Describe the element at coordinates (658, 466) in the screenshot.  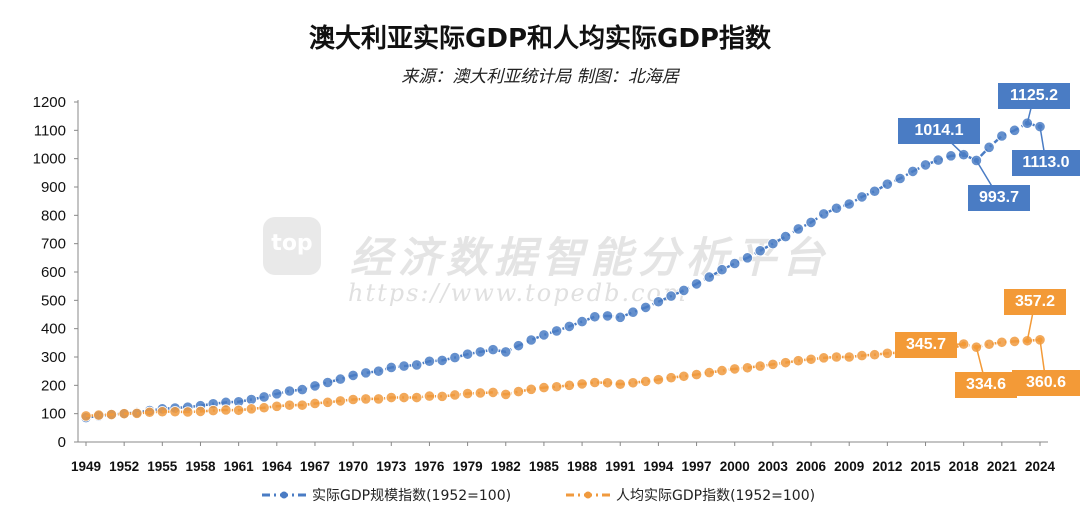
I see `x-tick-label: 1994` at that location.